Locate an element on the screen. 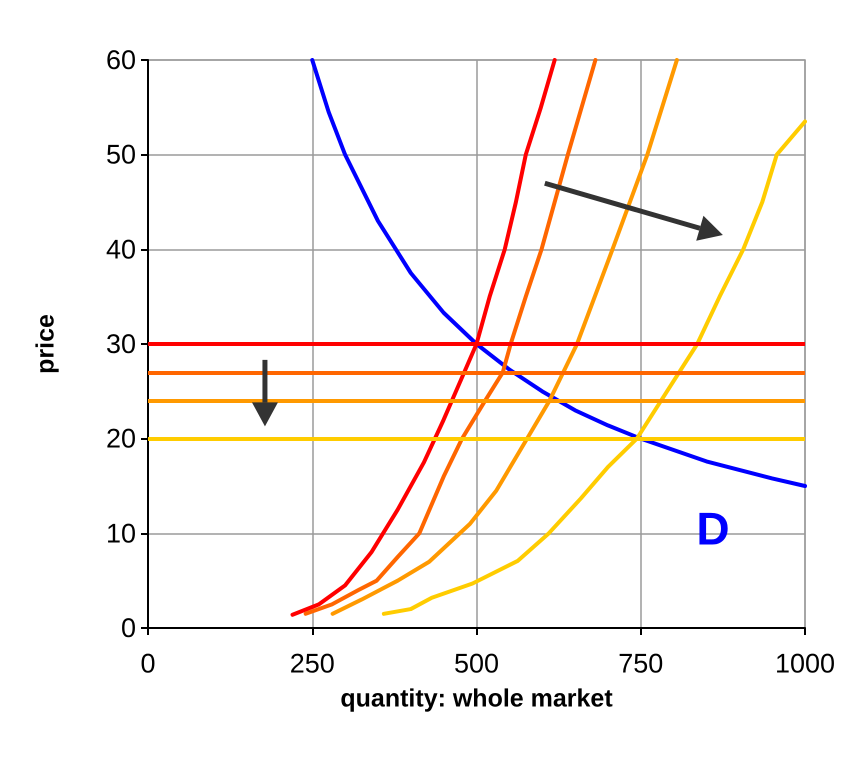  y-tick-label: 40 is located at coordinates (121, 249).